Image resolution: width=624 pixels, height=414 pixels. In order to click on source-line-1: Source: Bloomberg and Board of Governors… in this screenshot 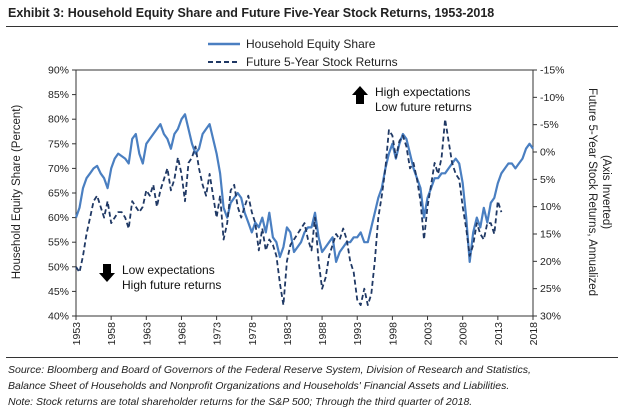, I will do `click(269, 370)`.